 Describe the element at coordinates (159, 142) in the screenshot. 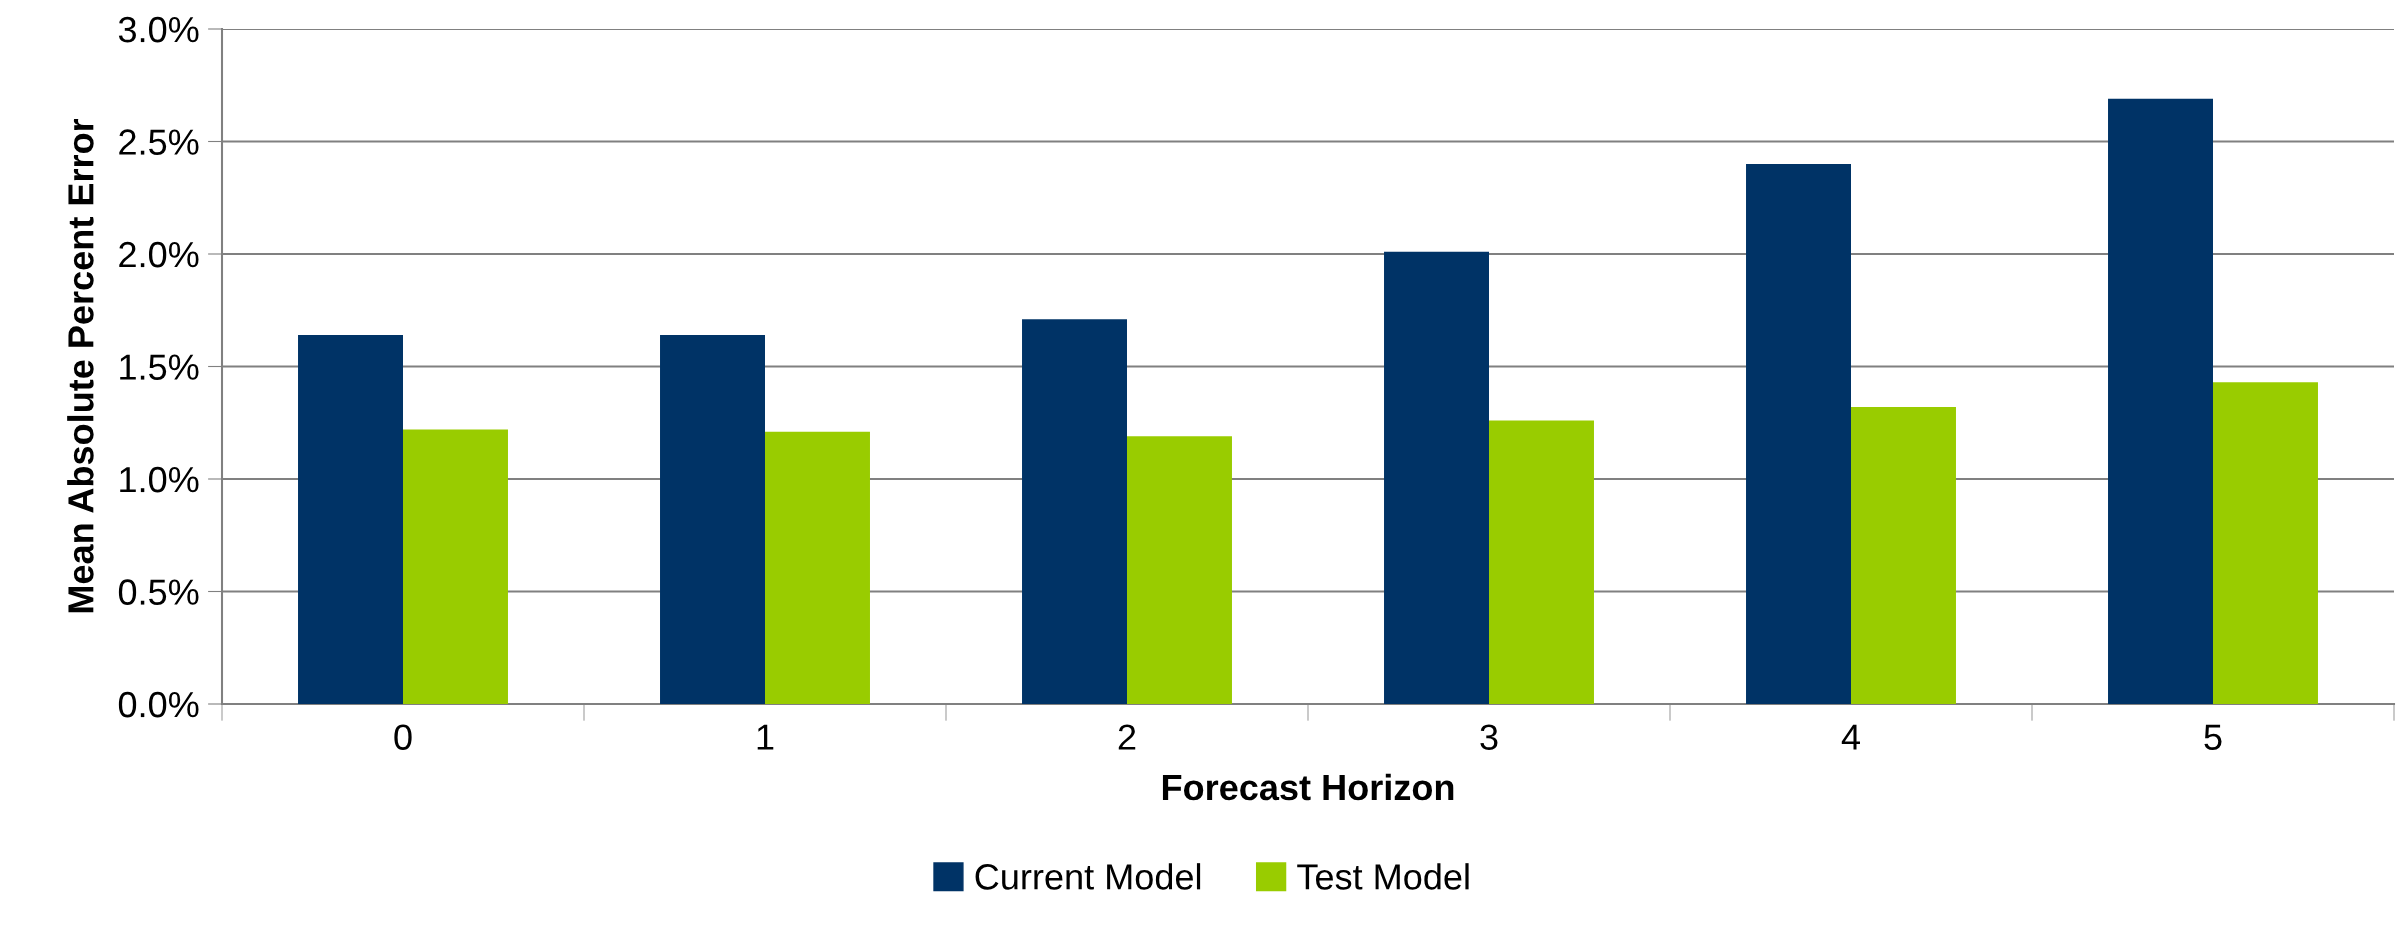

I see `y-tick-label: 2.5%` at that location.